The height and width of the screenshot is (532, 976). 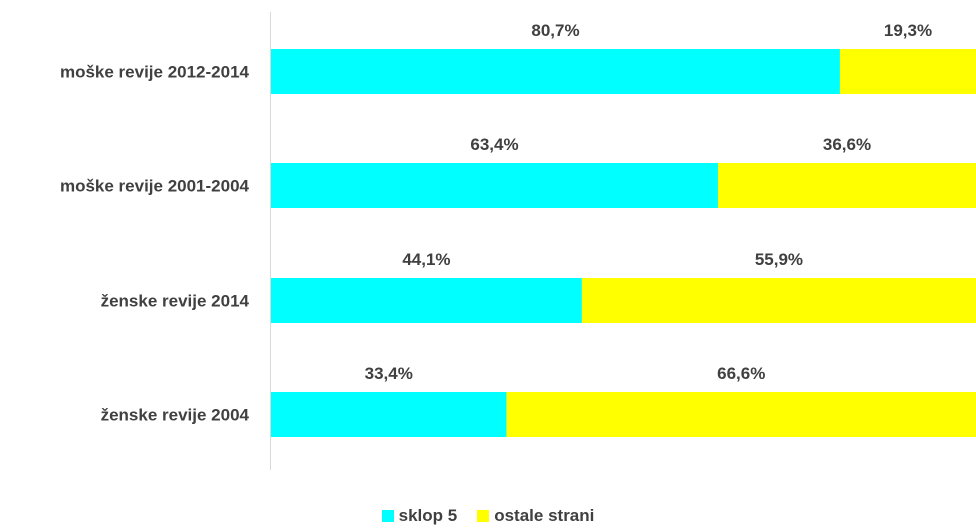 I want to click on category-label: ženske revije 2014, so click(x=175, y=301).